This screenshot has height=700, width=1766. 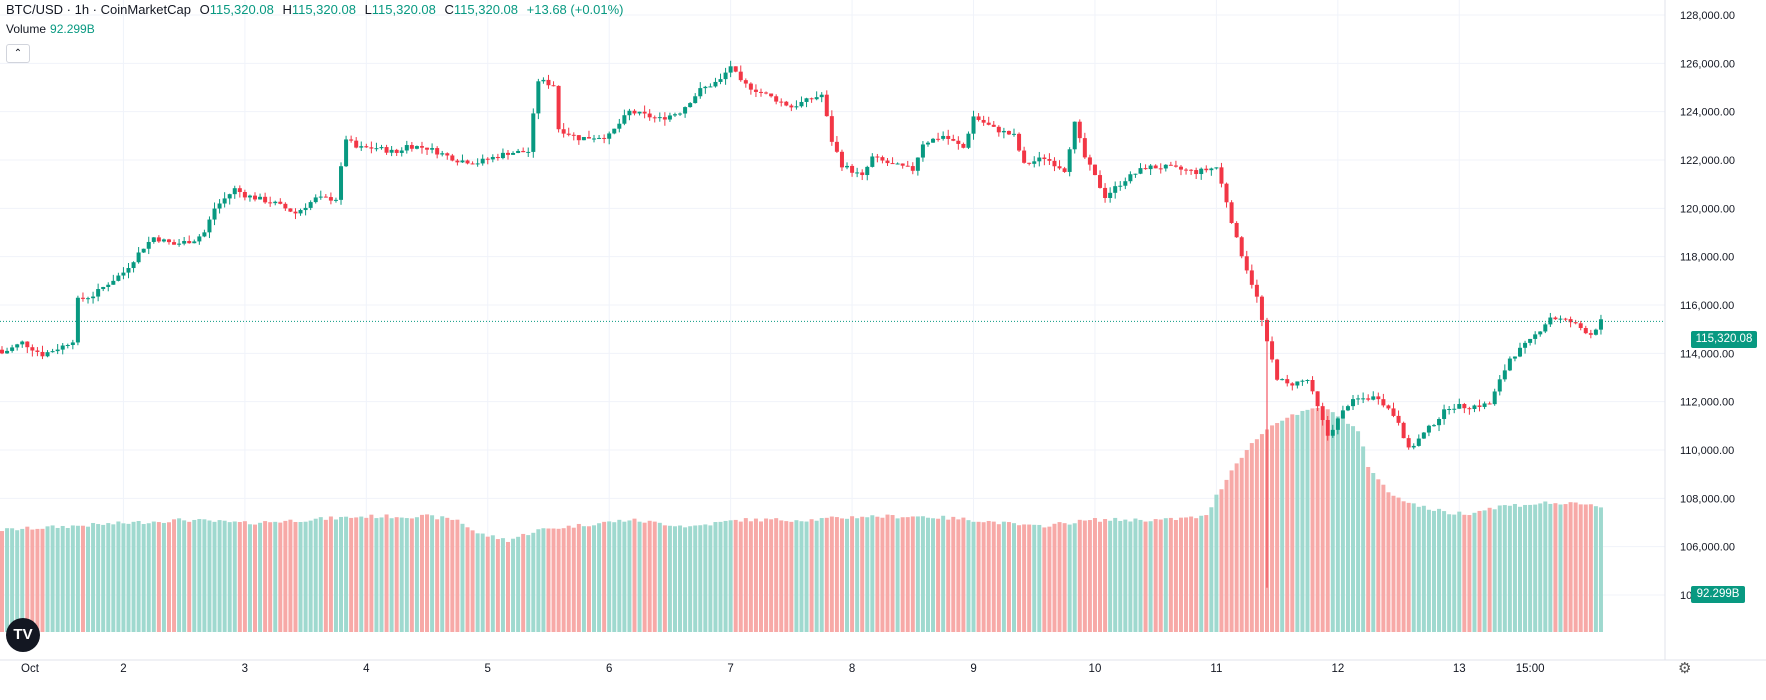 What do you see at coordinates (26, 29) in the screenshot?
I see `volume-label: Volume` at bounding box center [26, 29].